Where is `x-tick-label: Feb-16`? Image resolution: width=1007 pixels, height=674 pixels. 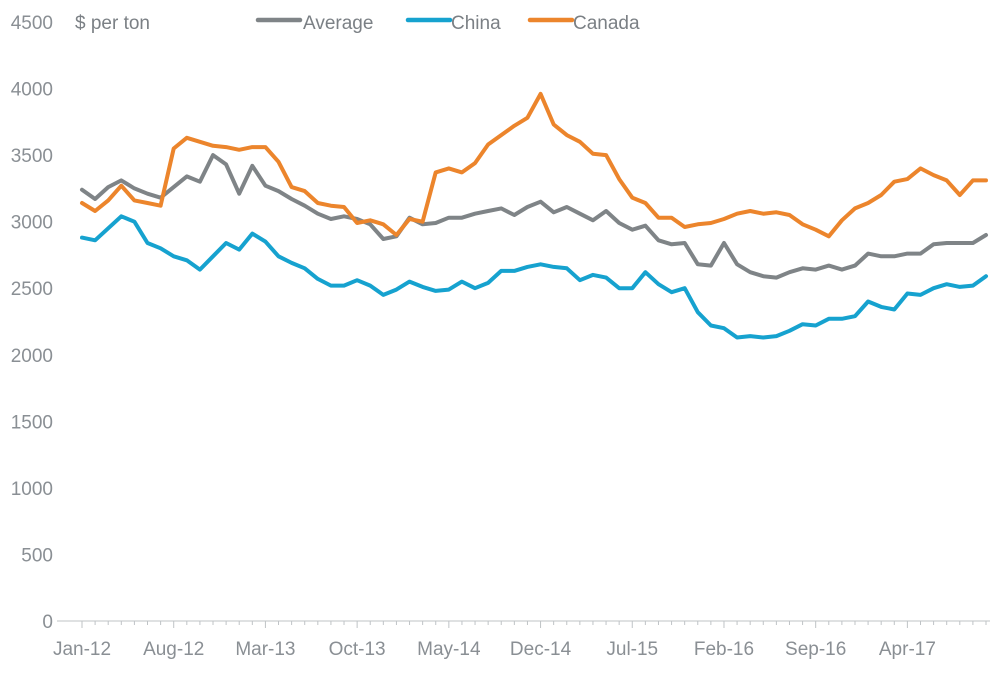
x-tick-label: Feb-16 is located at coordinates (724, 649).